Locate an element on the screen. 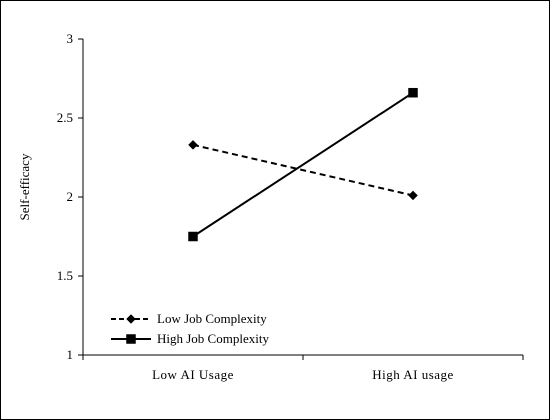  legend-item: Low Job Complexity is located at coordinates (189, 318).